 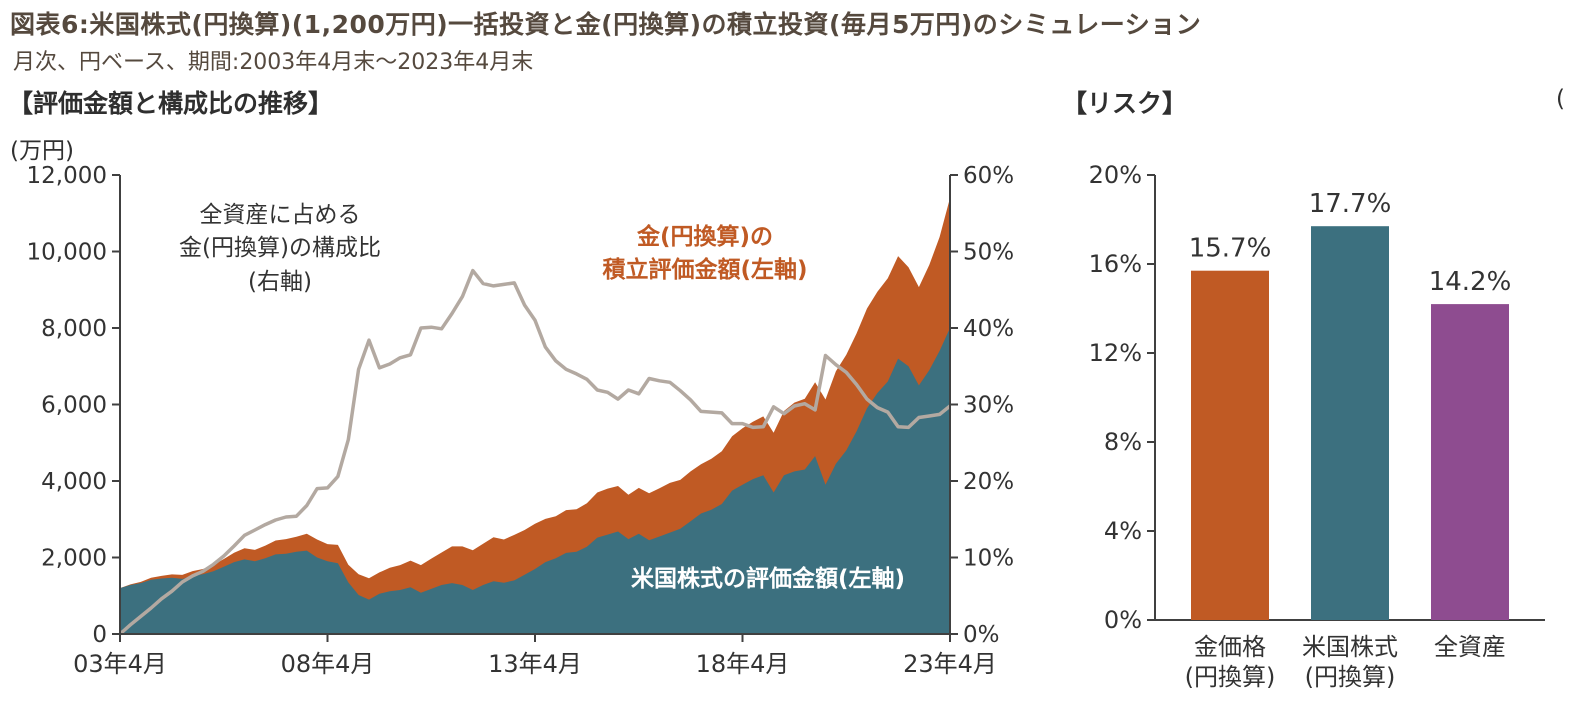 What do you see at coordinates (1115, 353) in the screenshot?
I see `risk-y-tick-label: 12%` at bounding box center [1115, 353].